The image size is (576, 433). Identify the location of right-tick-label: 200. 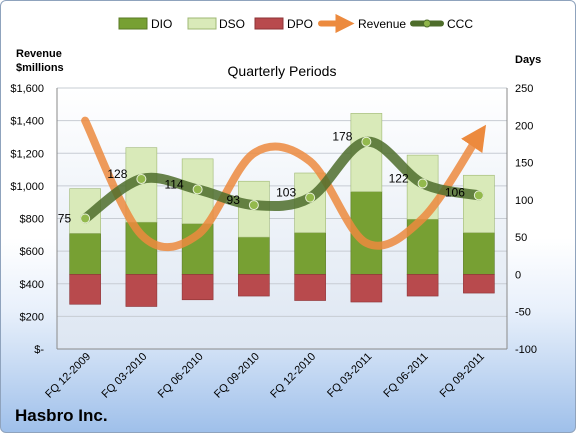
(524, 126).